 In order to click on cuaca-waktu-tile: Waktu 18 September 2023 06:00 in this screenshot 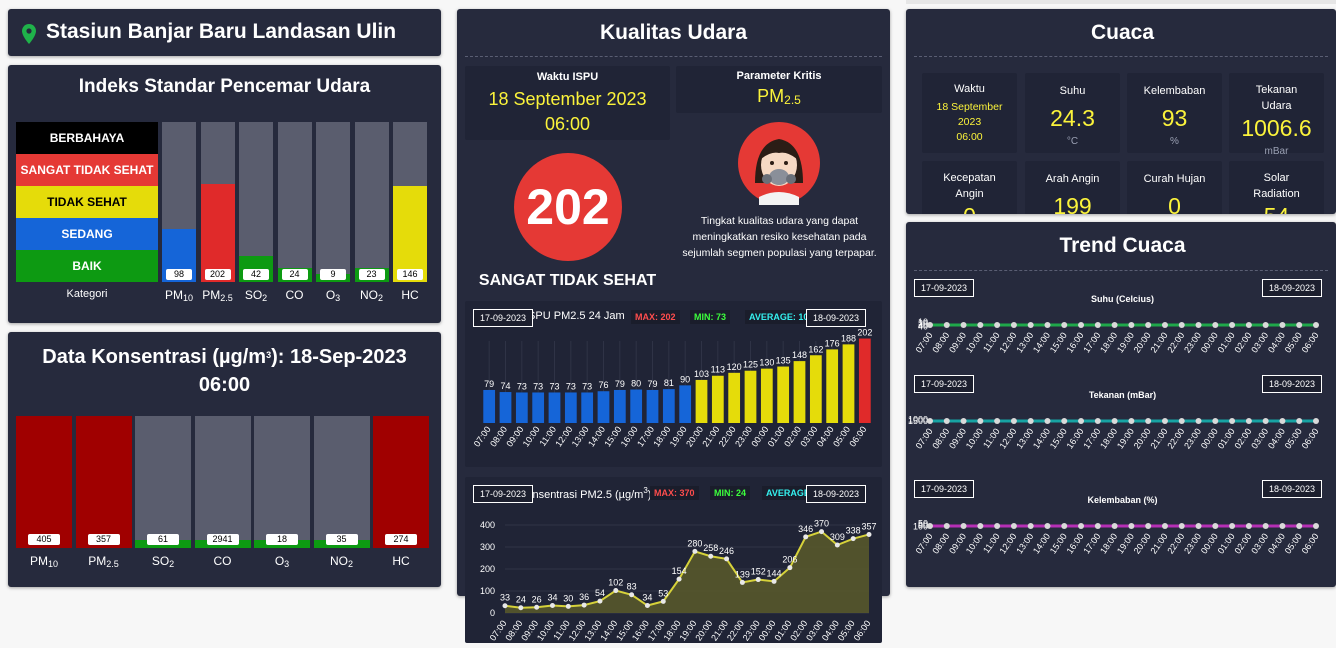, I will do `click(969, 113)`.